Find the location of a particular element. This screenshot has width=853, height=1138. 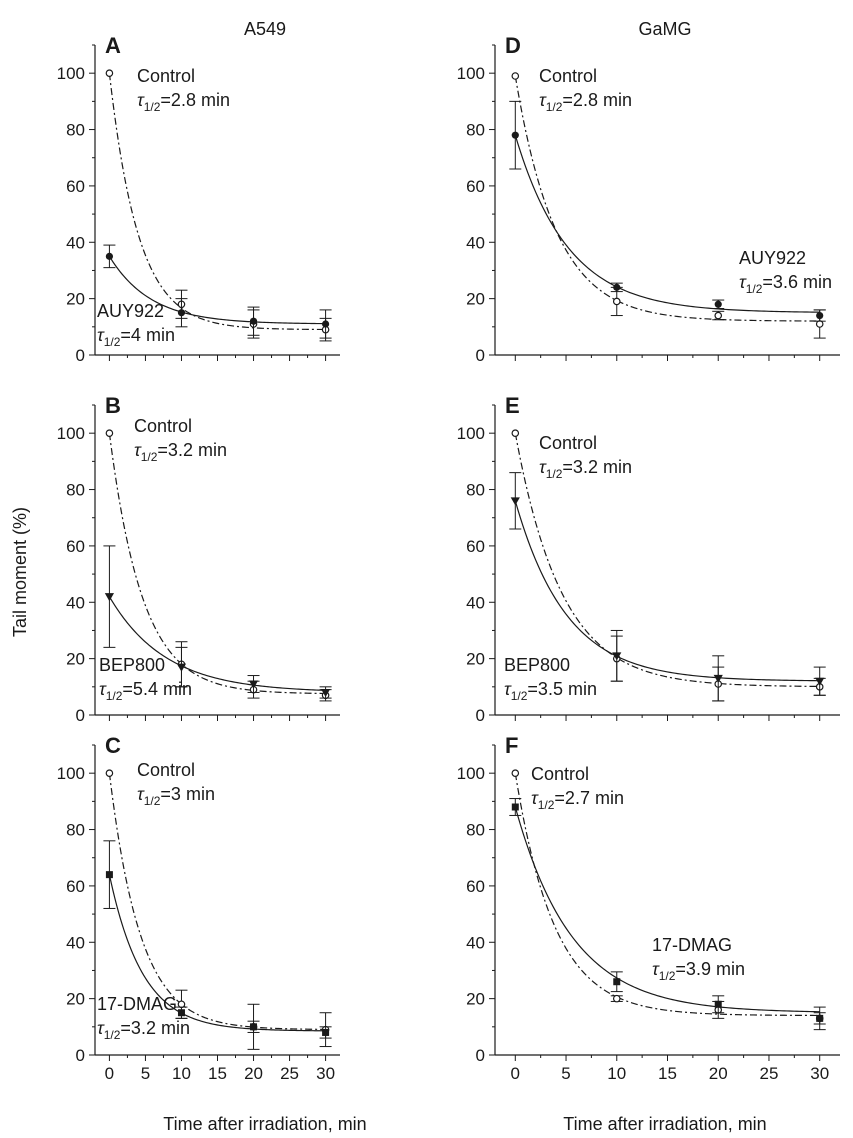

panel-letter: D is located at coordinates (513, 45).